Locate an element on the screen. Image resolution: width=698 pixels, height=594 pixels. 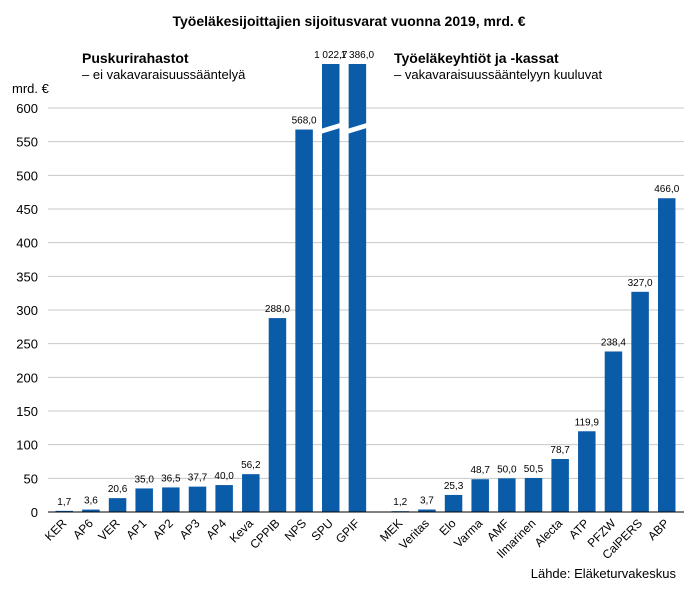
y-tick-label: 250 is located at coordinates (27, 344).